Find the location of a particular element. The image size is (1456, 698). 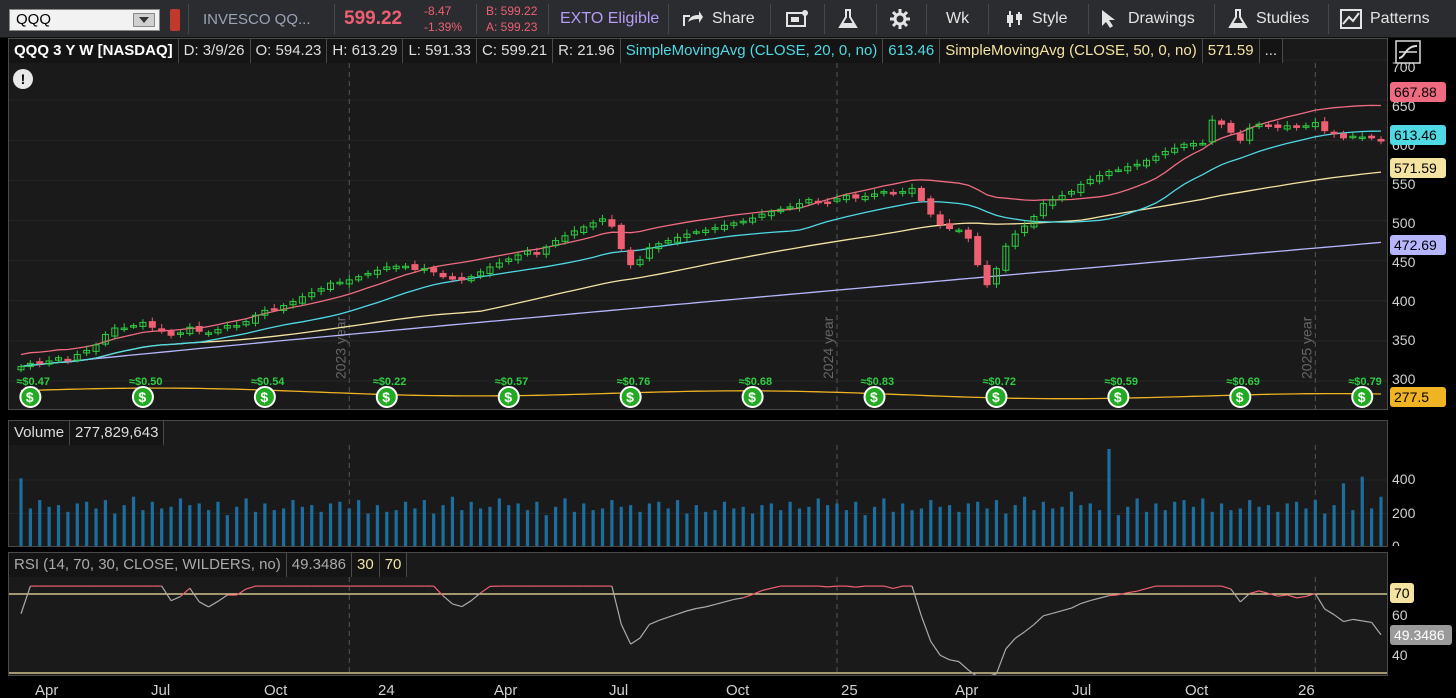

time-axis-label: Oct is located at coordinates (1197, 690).